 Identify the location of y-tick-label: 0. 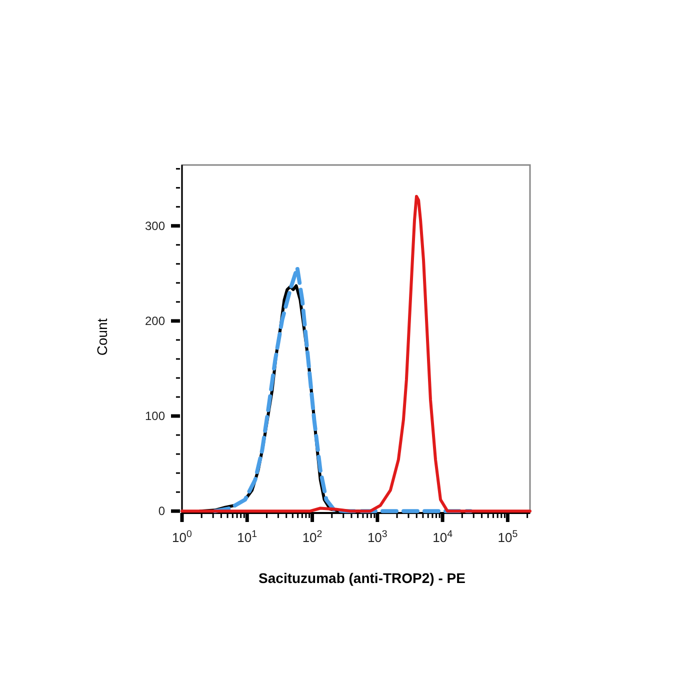
(162, 511).